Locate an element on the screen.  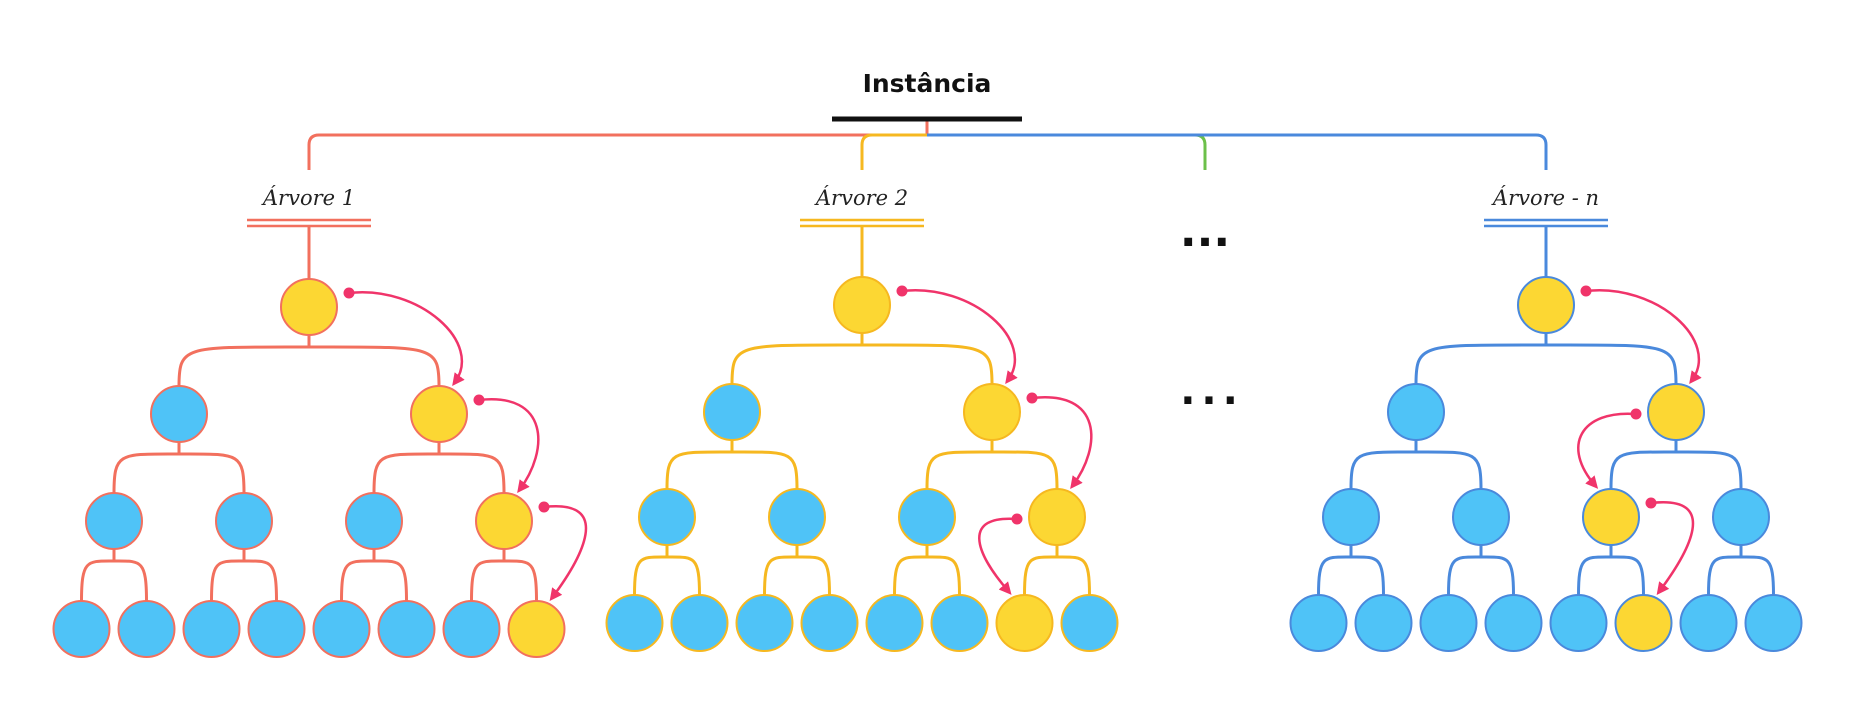
instance-title: Instância is located at coordinates (927, 83).